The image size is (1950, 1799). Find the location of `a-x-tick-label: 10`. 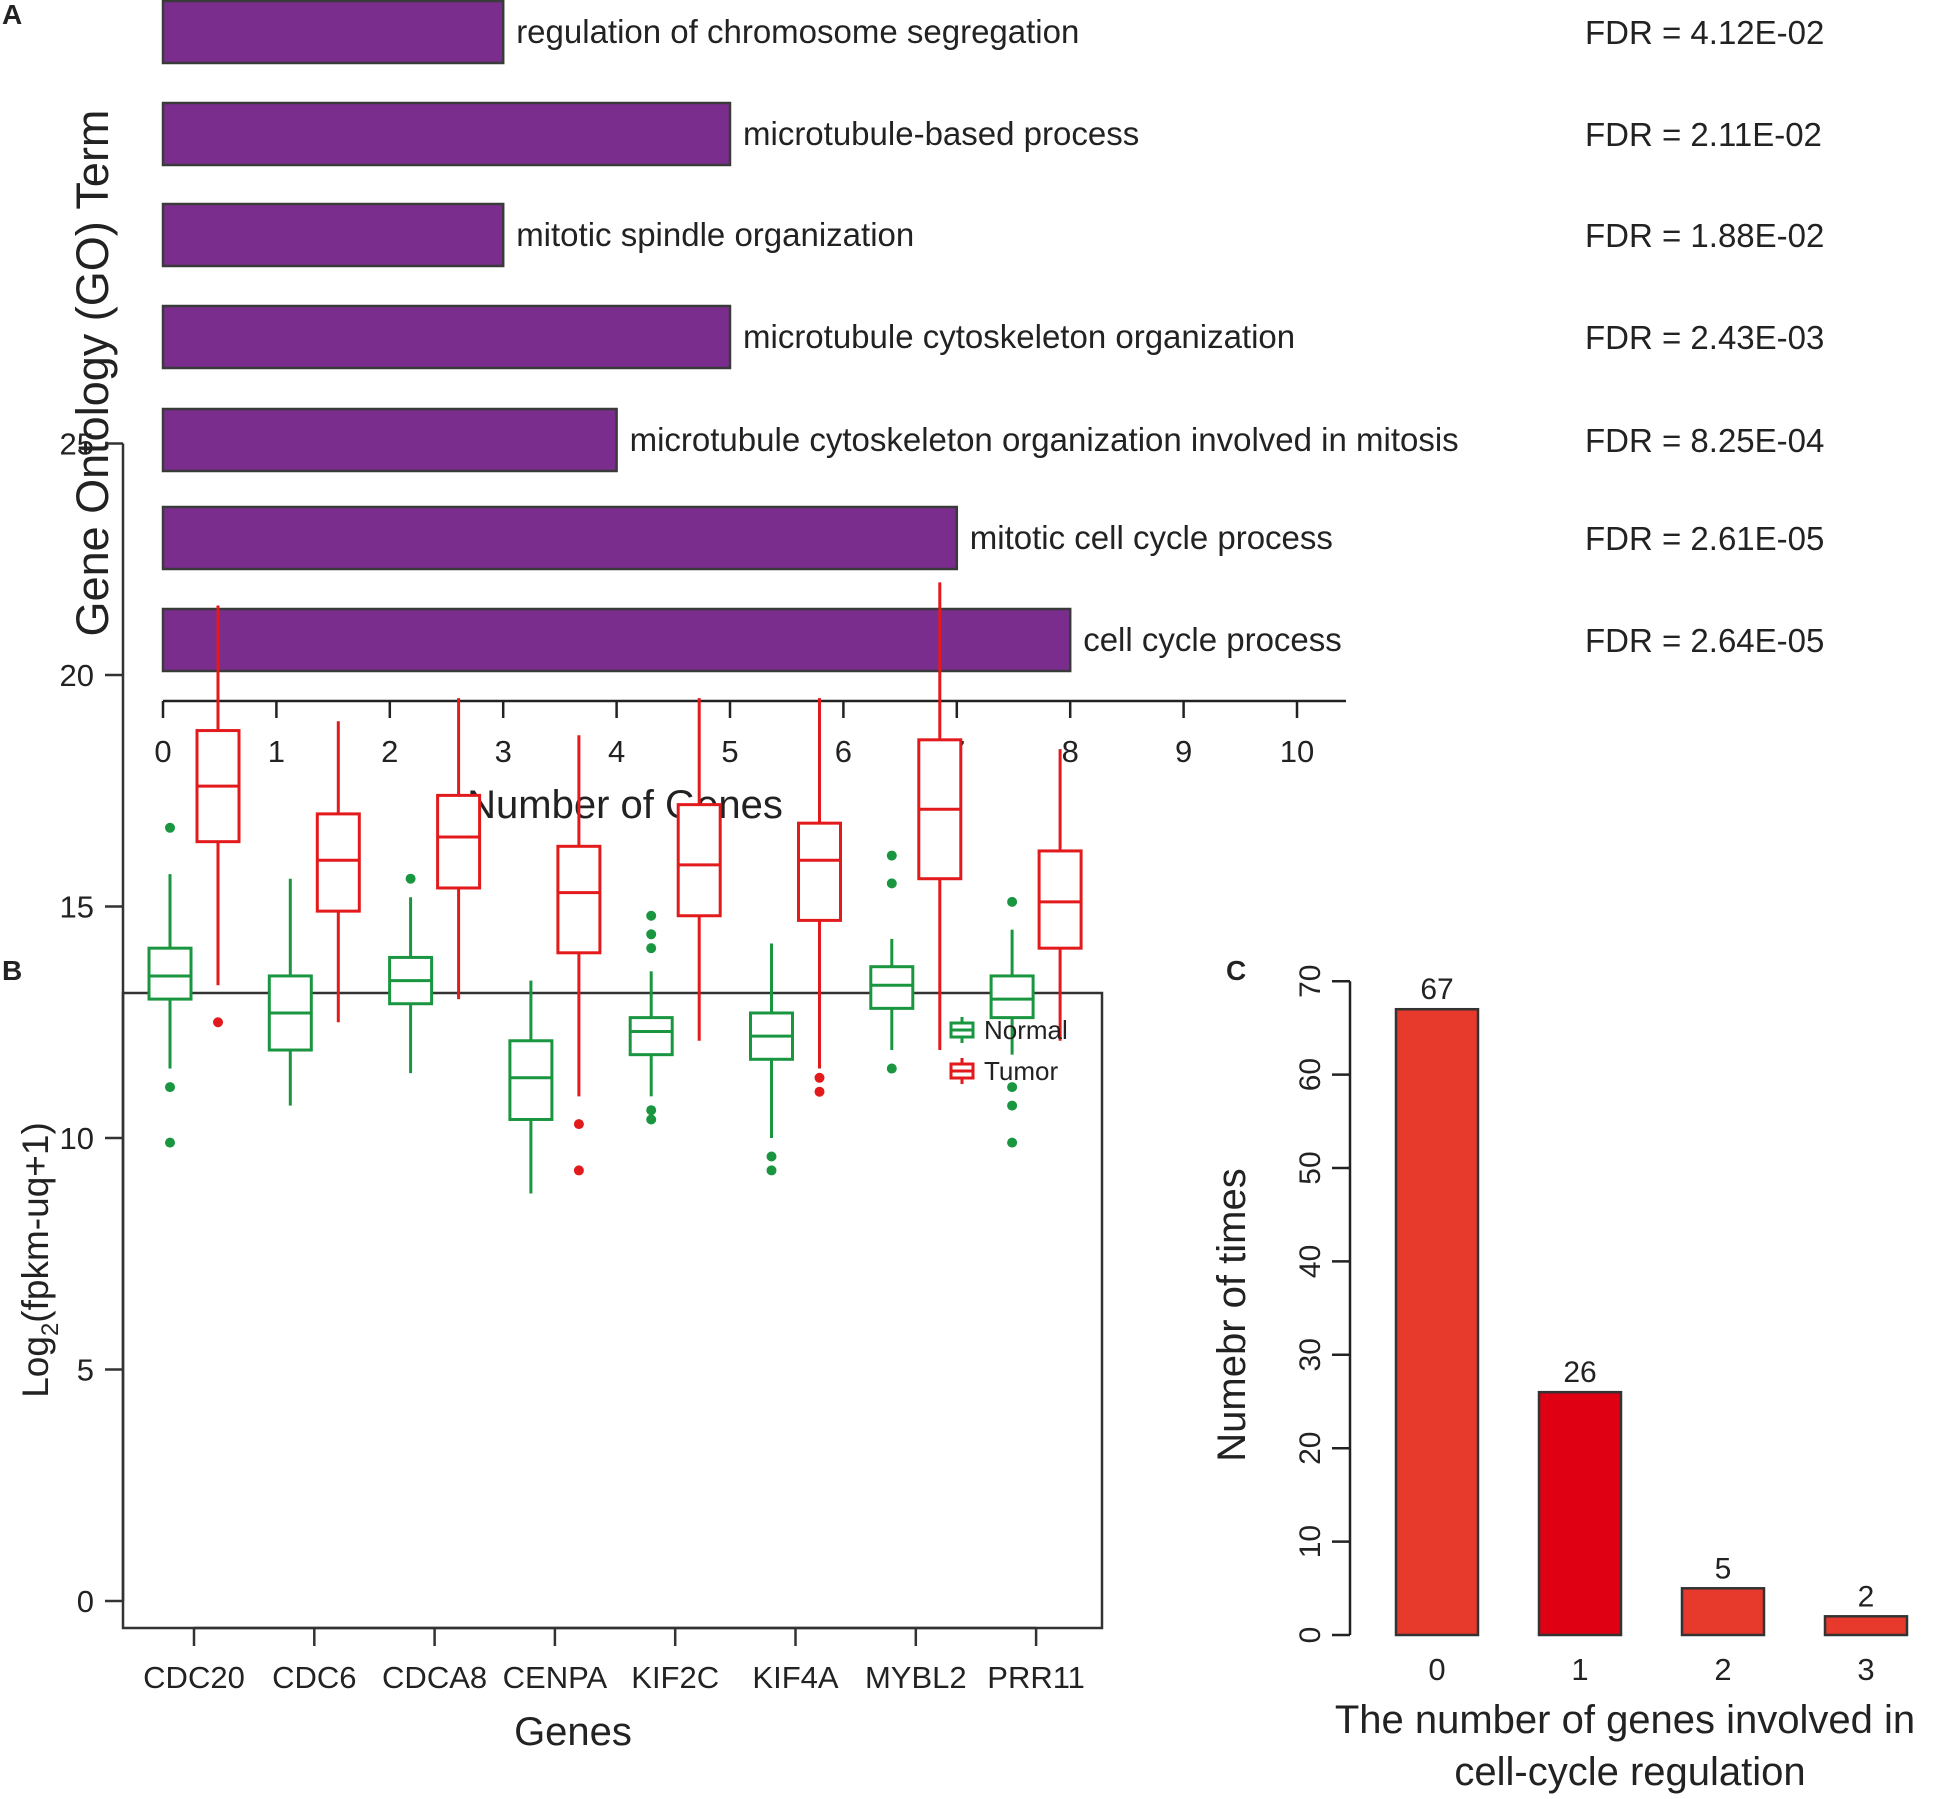

a-x-tick-label: 10 is located at coordinates (1297, 751).